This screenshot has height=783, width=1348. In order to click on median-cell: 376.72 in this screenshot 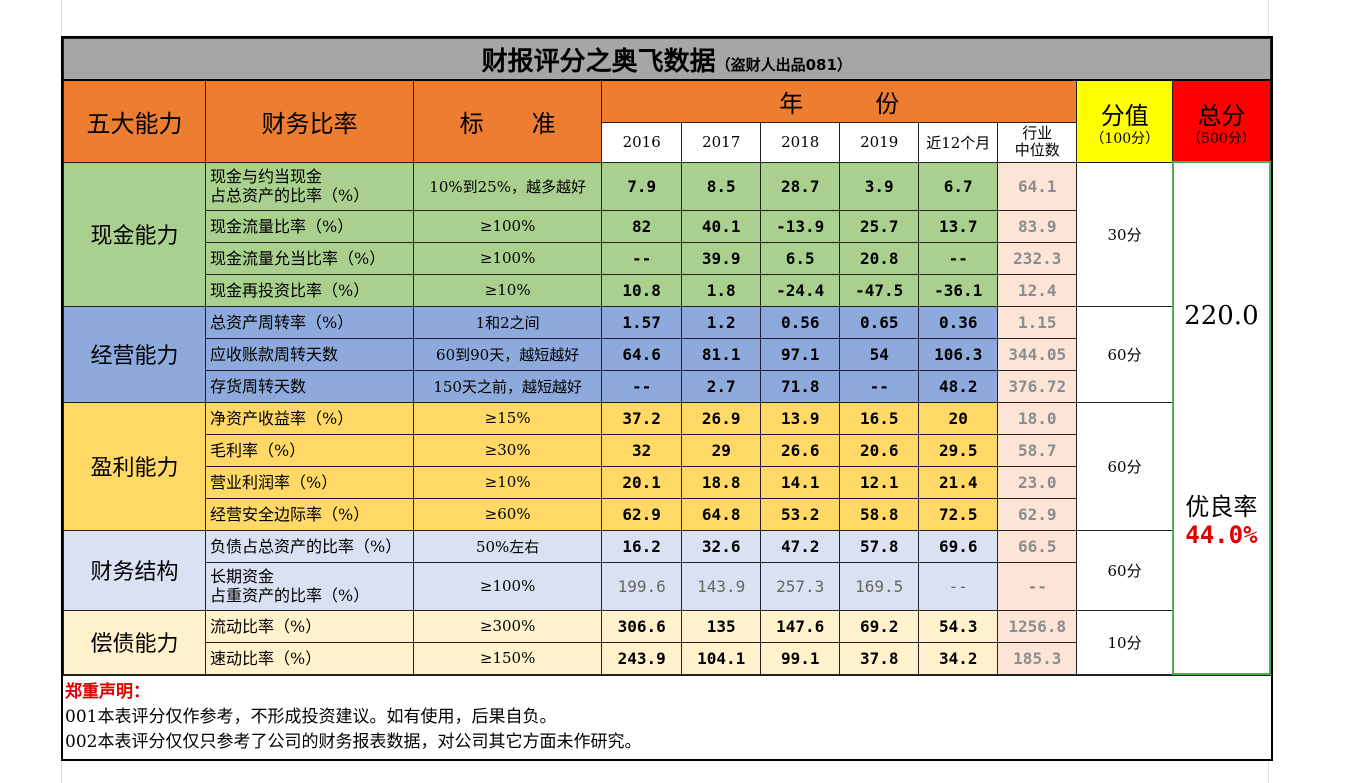, I will do `click(1037, 386)`.